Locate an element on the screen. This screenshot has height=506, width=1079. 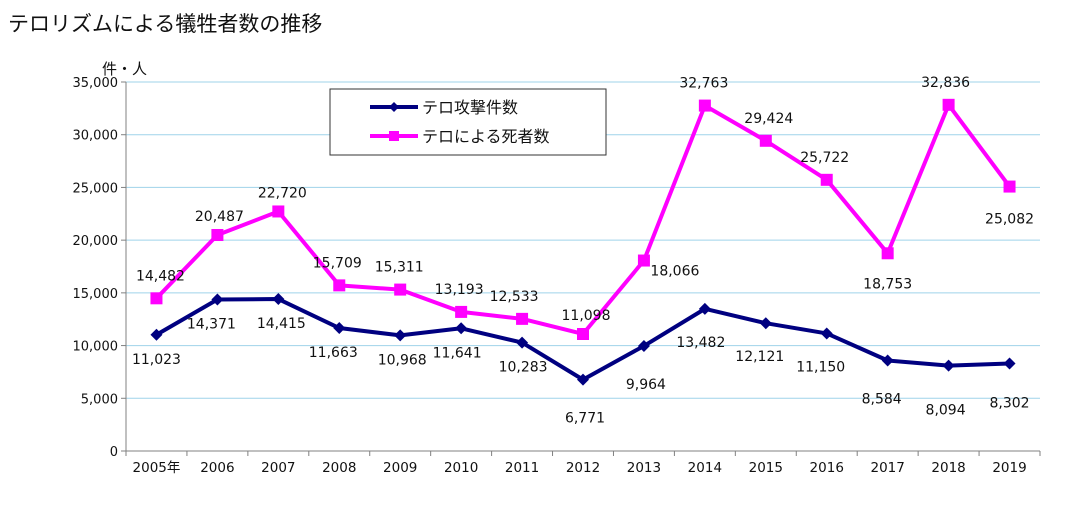
x-tick-label: 2013 is located at coordinates (644, 468).